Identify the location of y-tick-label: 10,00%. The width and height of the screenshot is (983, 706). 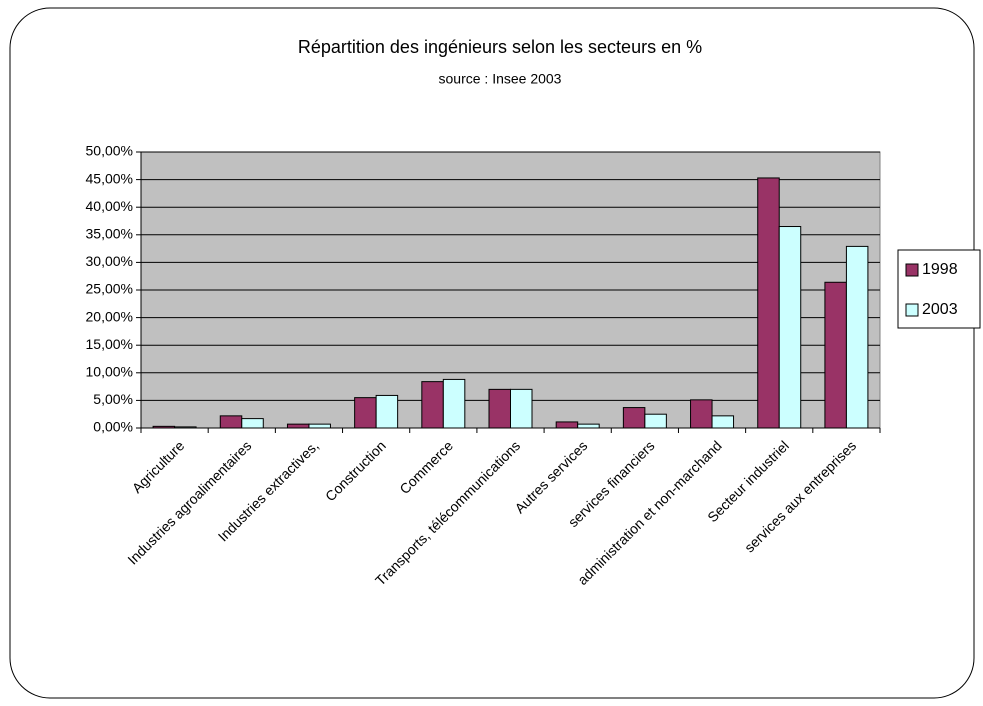
(109, 372).